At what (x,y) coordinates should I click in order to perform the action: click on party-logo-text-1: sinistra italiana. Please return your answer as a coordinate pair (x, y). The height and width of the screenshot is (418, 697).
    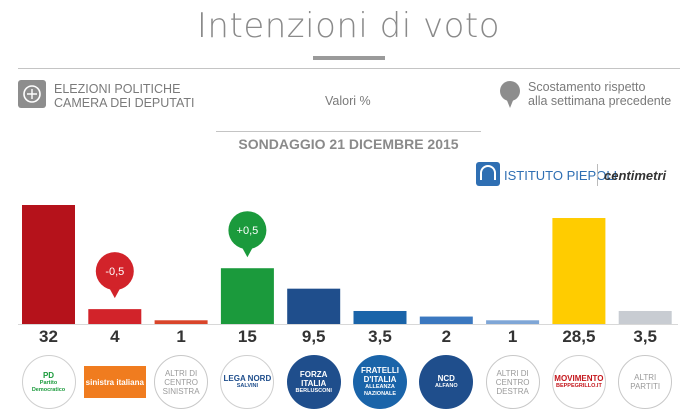
    Looking at the image, I should click on (114, 382).